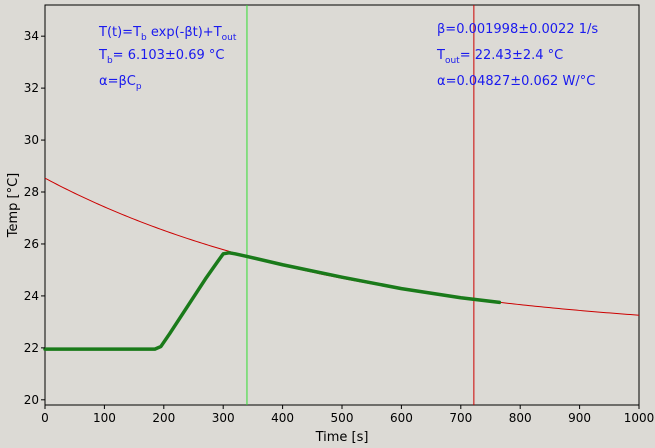  Describe the element at coordinates (460, 418) in the screenshot. I see `x-tick-label: 700` at that location.